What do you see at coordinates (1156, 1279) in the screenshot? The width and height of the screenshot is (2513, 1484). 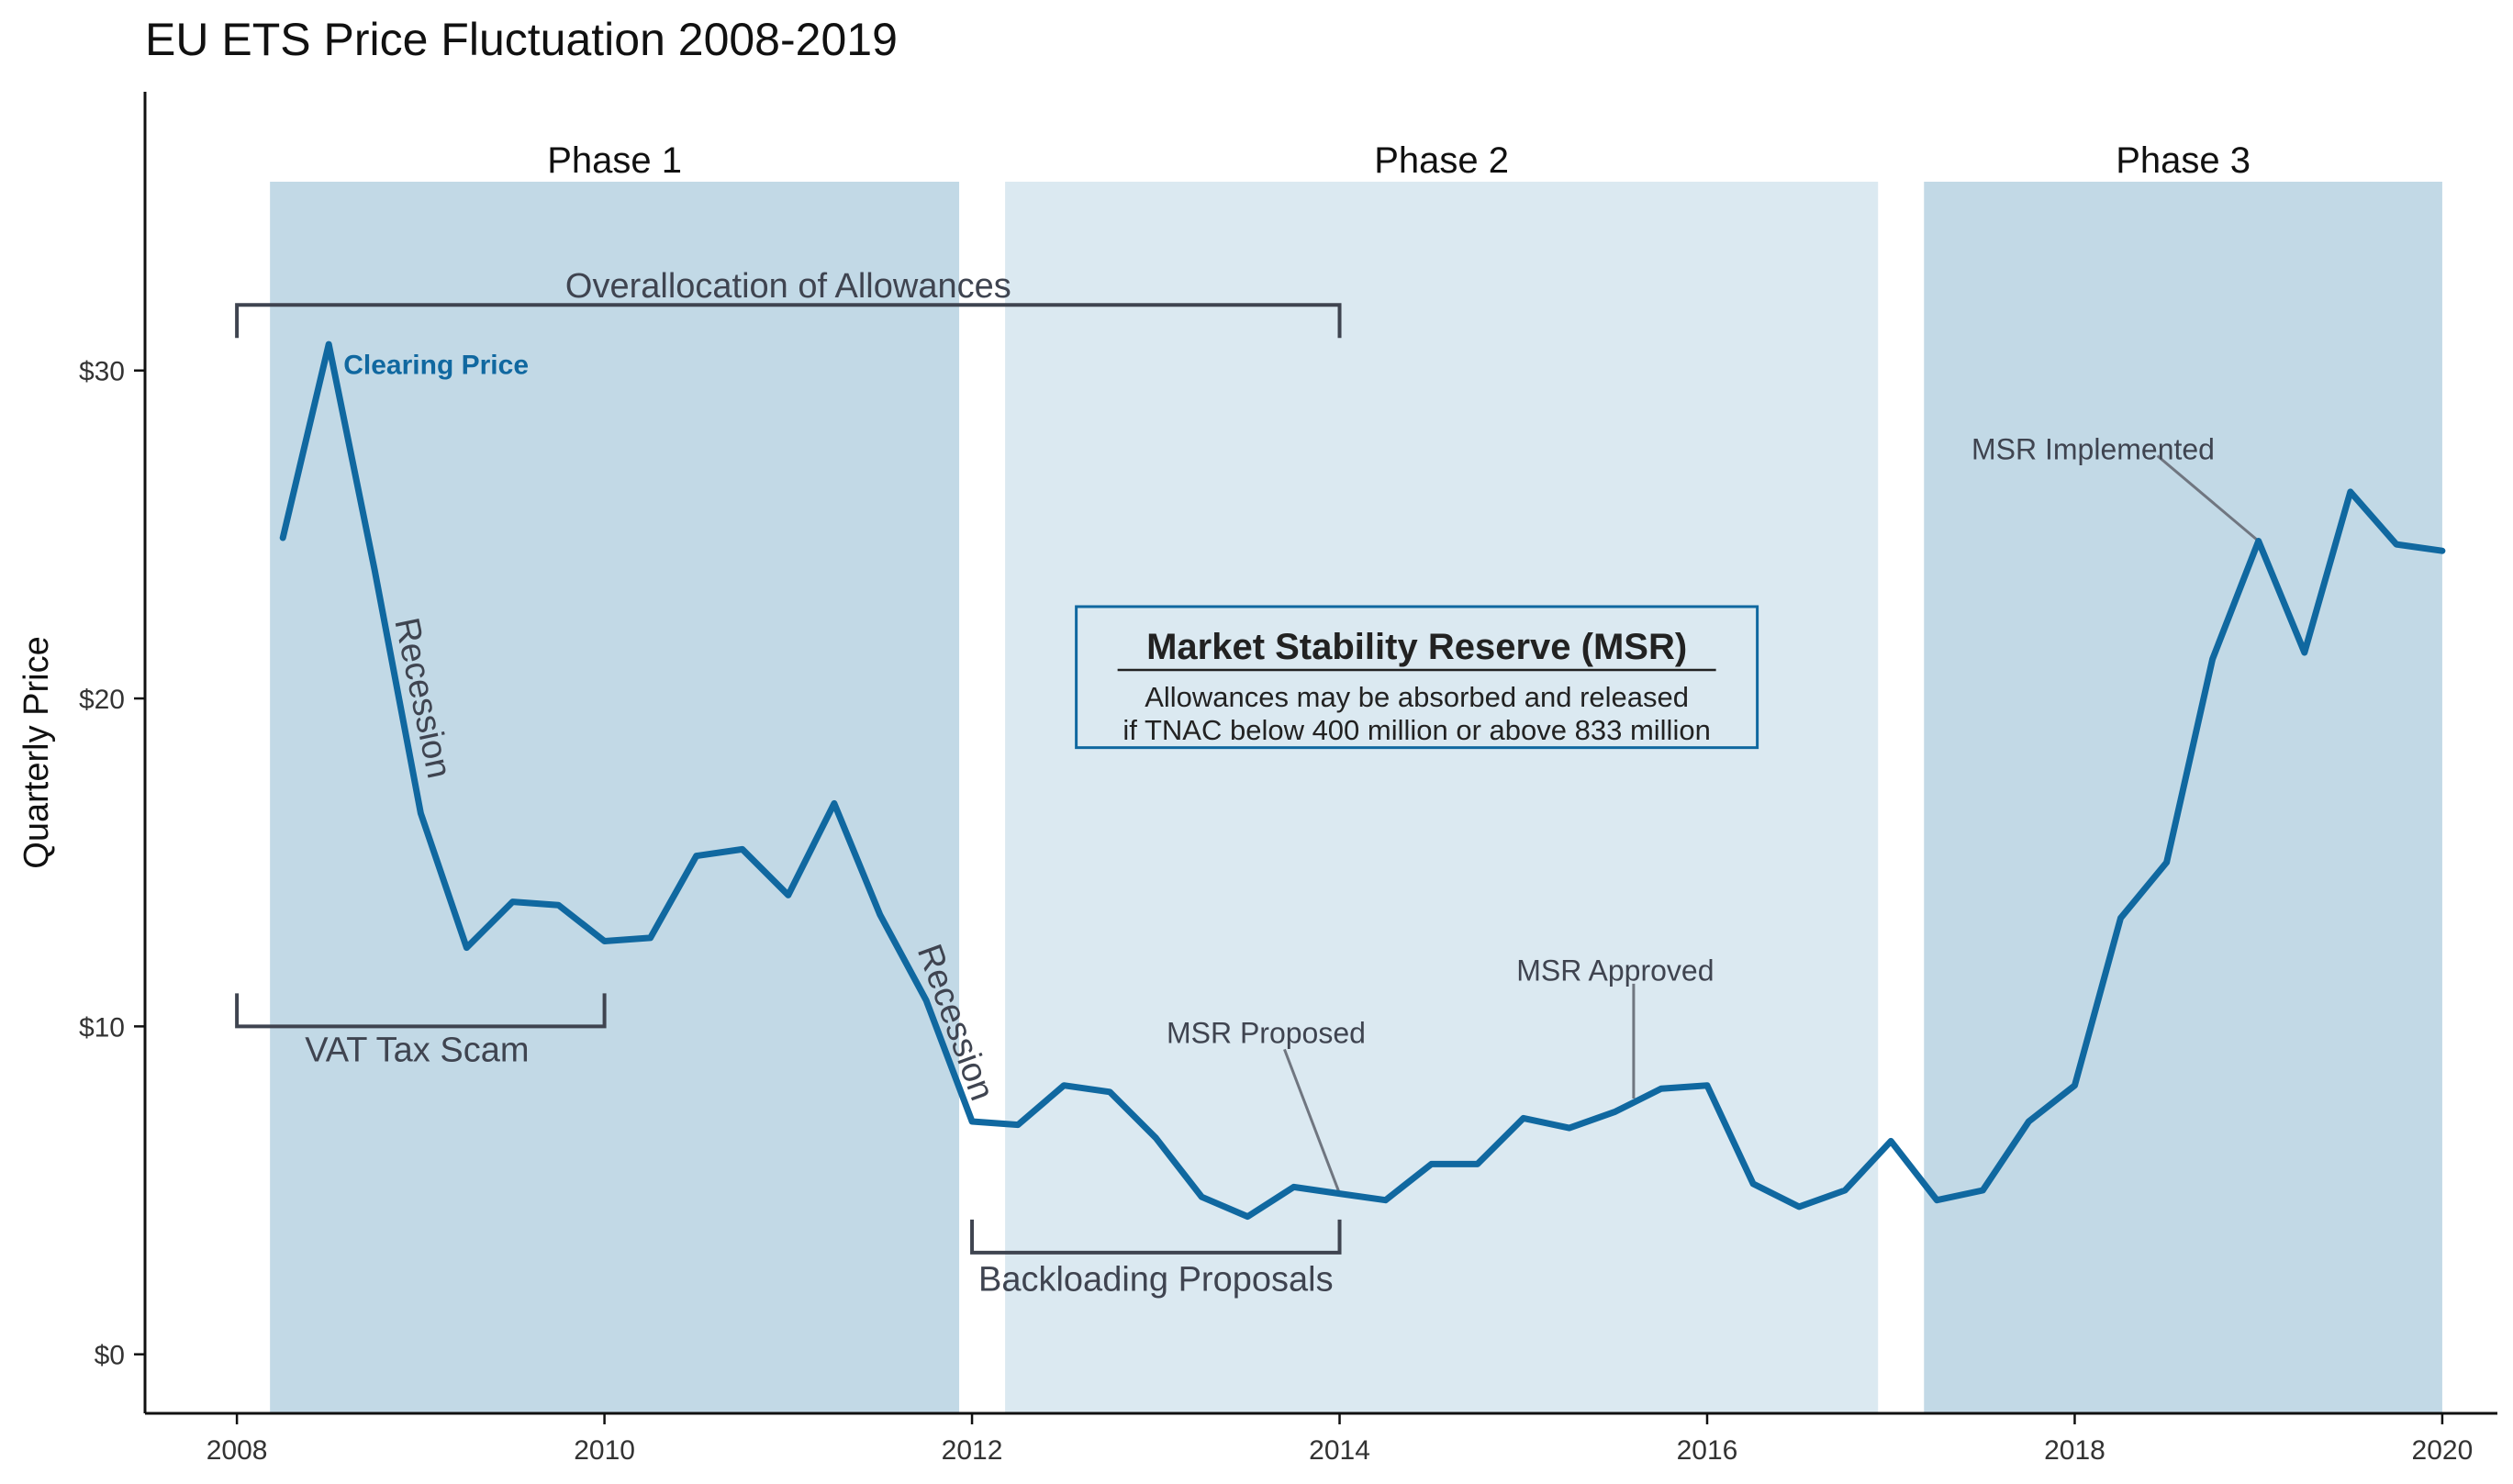 I see `bracket-label-3: Backloading Proposals` at bounding box center [1156, 1279].